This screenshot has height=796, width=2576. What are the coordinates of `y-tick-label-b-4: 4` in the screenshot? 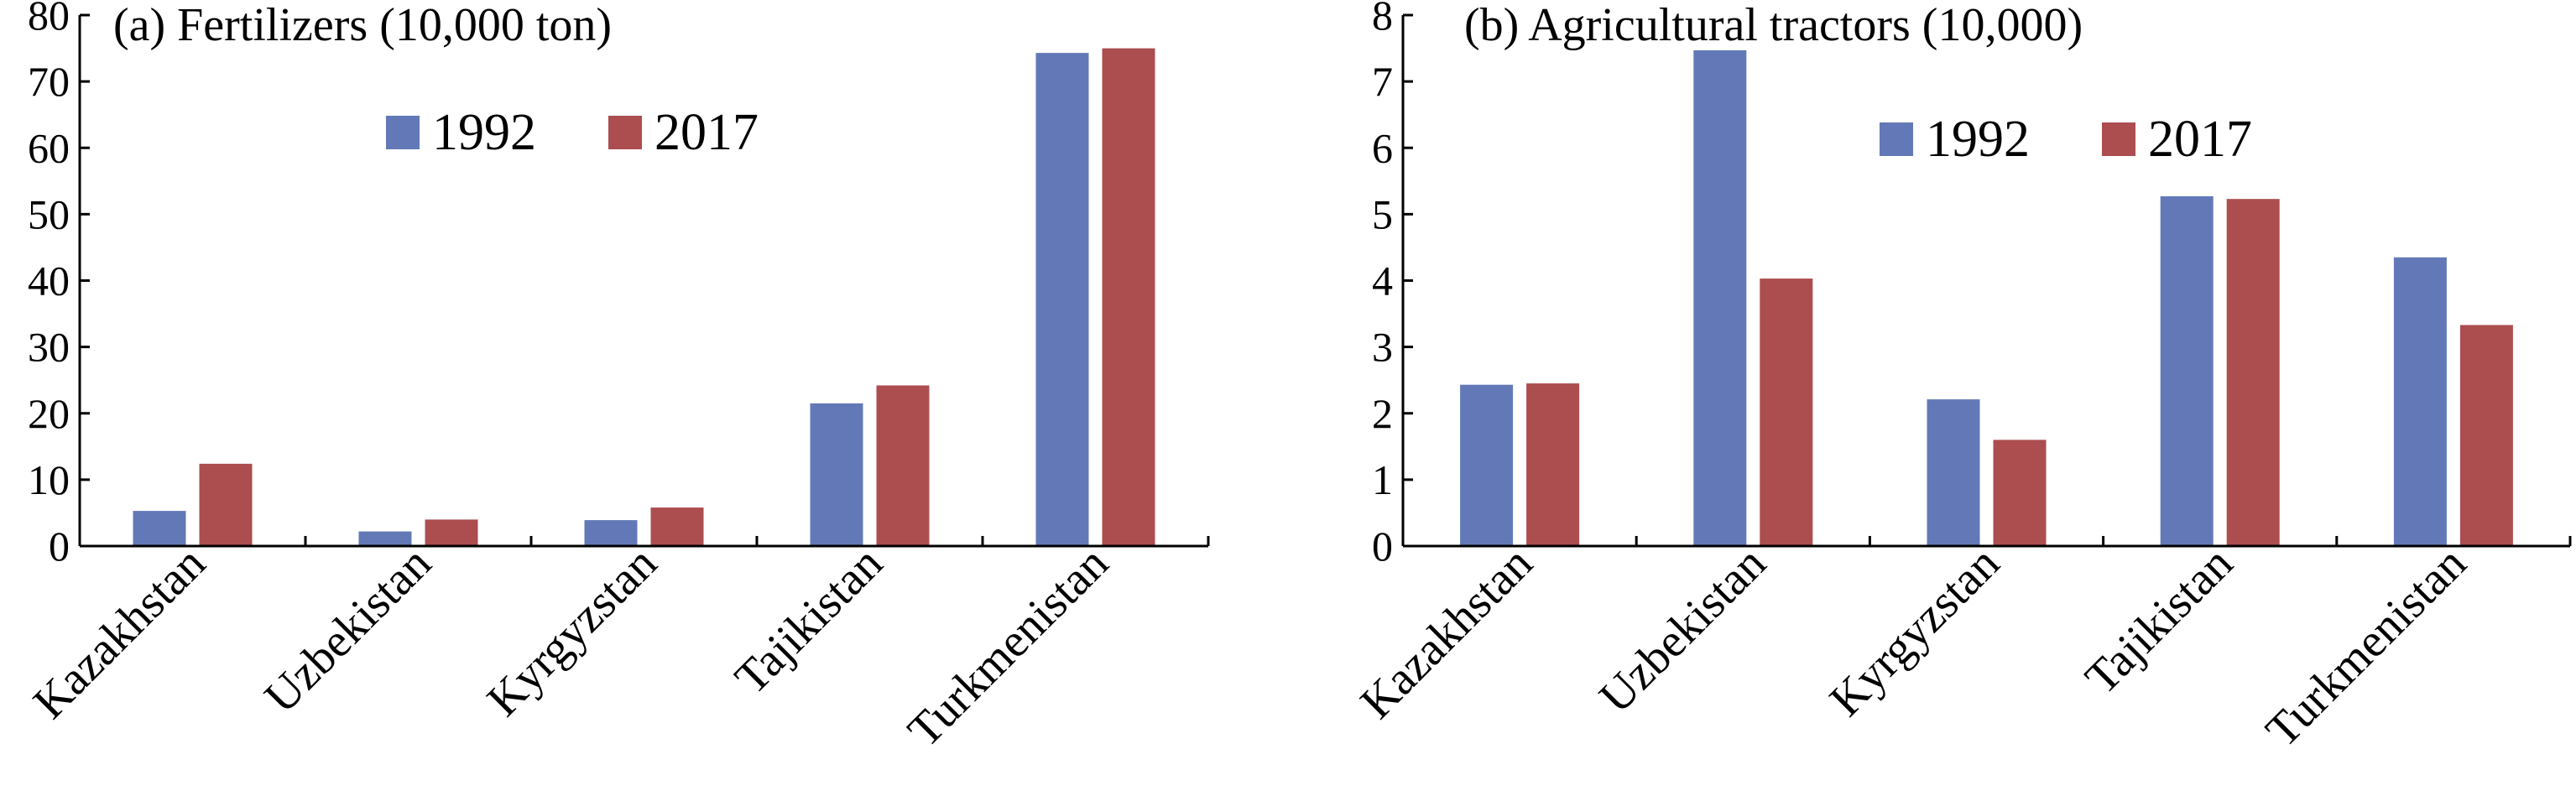 It's located at (1382, 281).